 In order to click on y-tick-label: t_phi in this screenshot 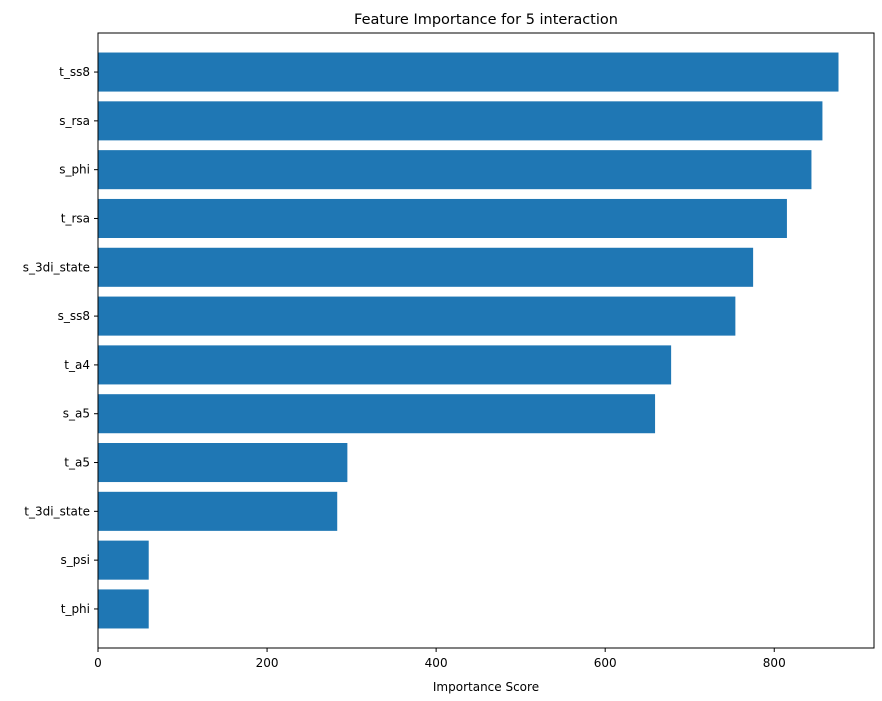, I will do `click(75, 609)`.